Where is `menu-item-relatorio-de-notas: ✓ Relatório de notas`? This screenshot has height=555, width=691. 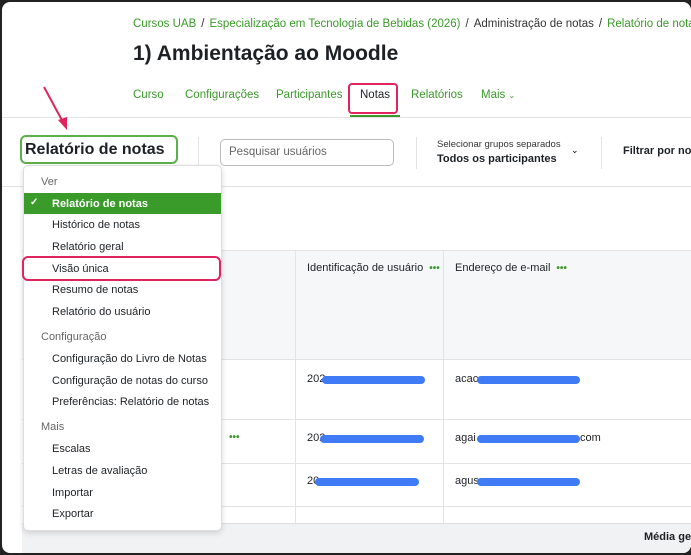 menu-item-relatorio-de-notas: ✓ Relatório de notas is located at coordinates (122, 203).